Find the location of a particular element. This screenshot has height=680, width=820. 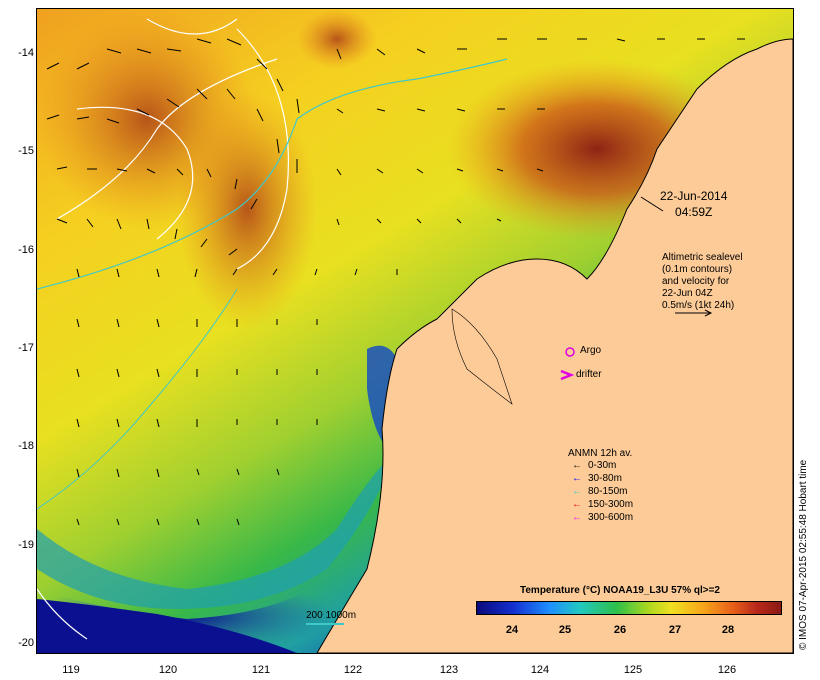

credit-text: © IMOS 07-Apr-2015 02:55:48 Hobart time is located at coordinates (803, 554).